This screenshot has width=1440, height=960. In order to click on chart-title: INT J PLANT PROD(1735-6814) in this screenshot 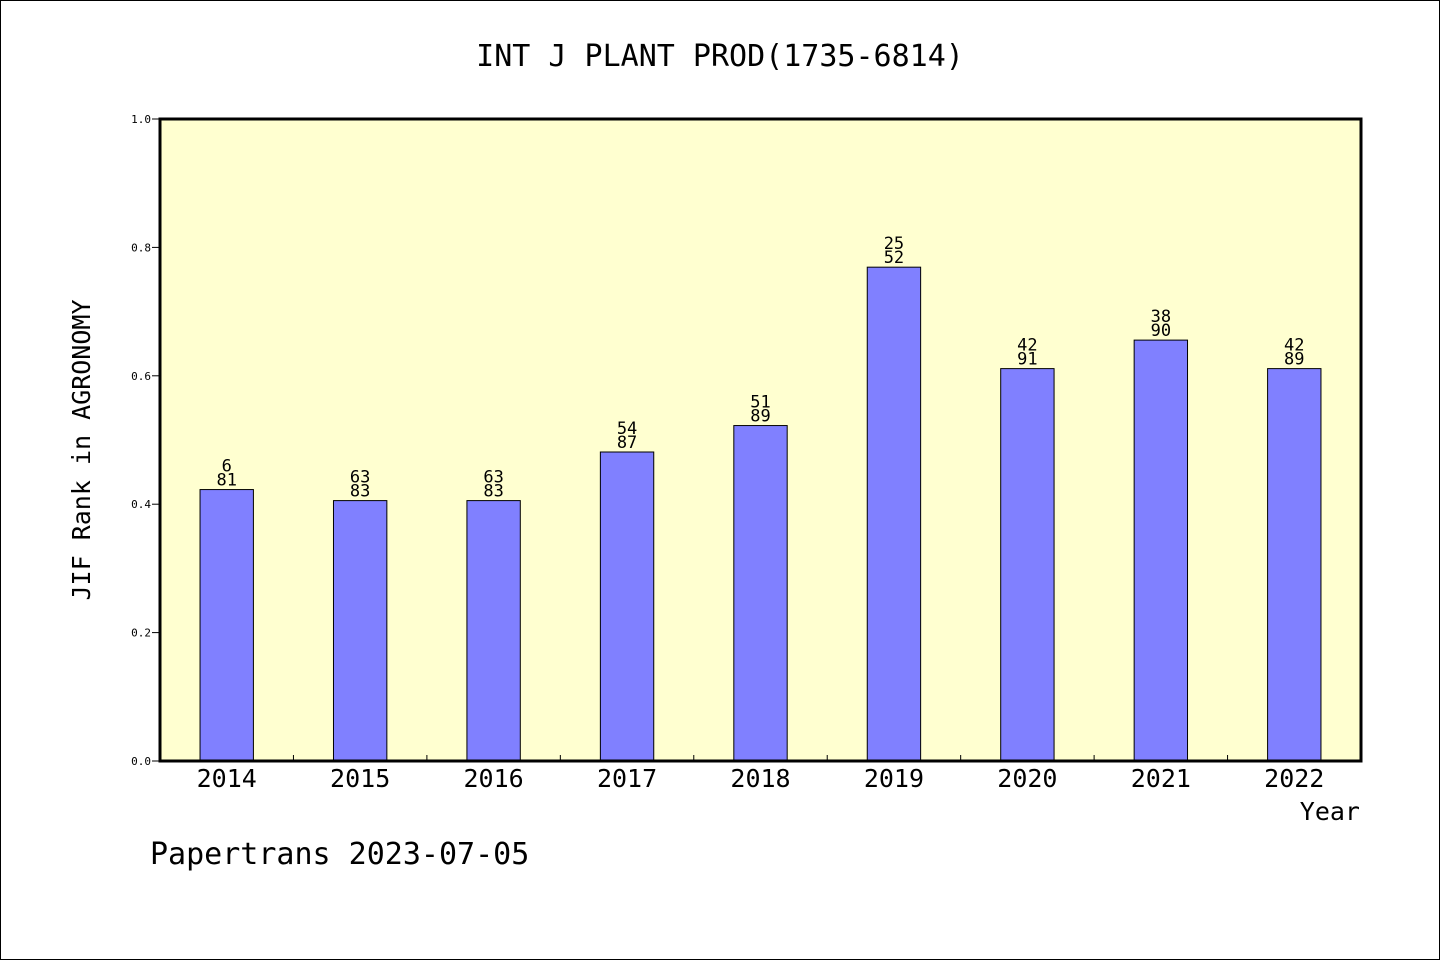, I will do `click(720, 56)`.